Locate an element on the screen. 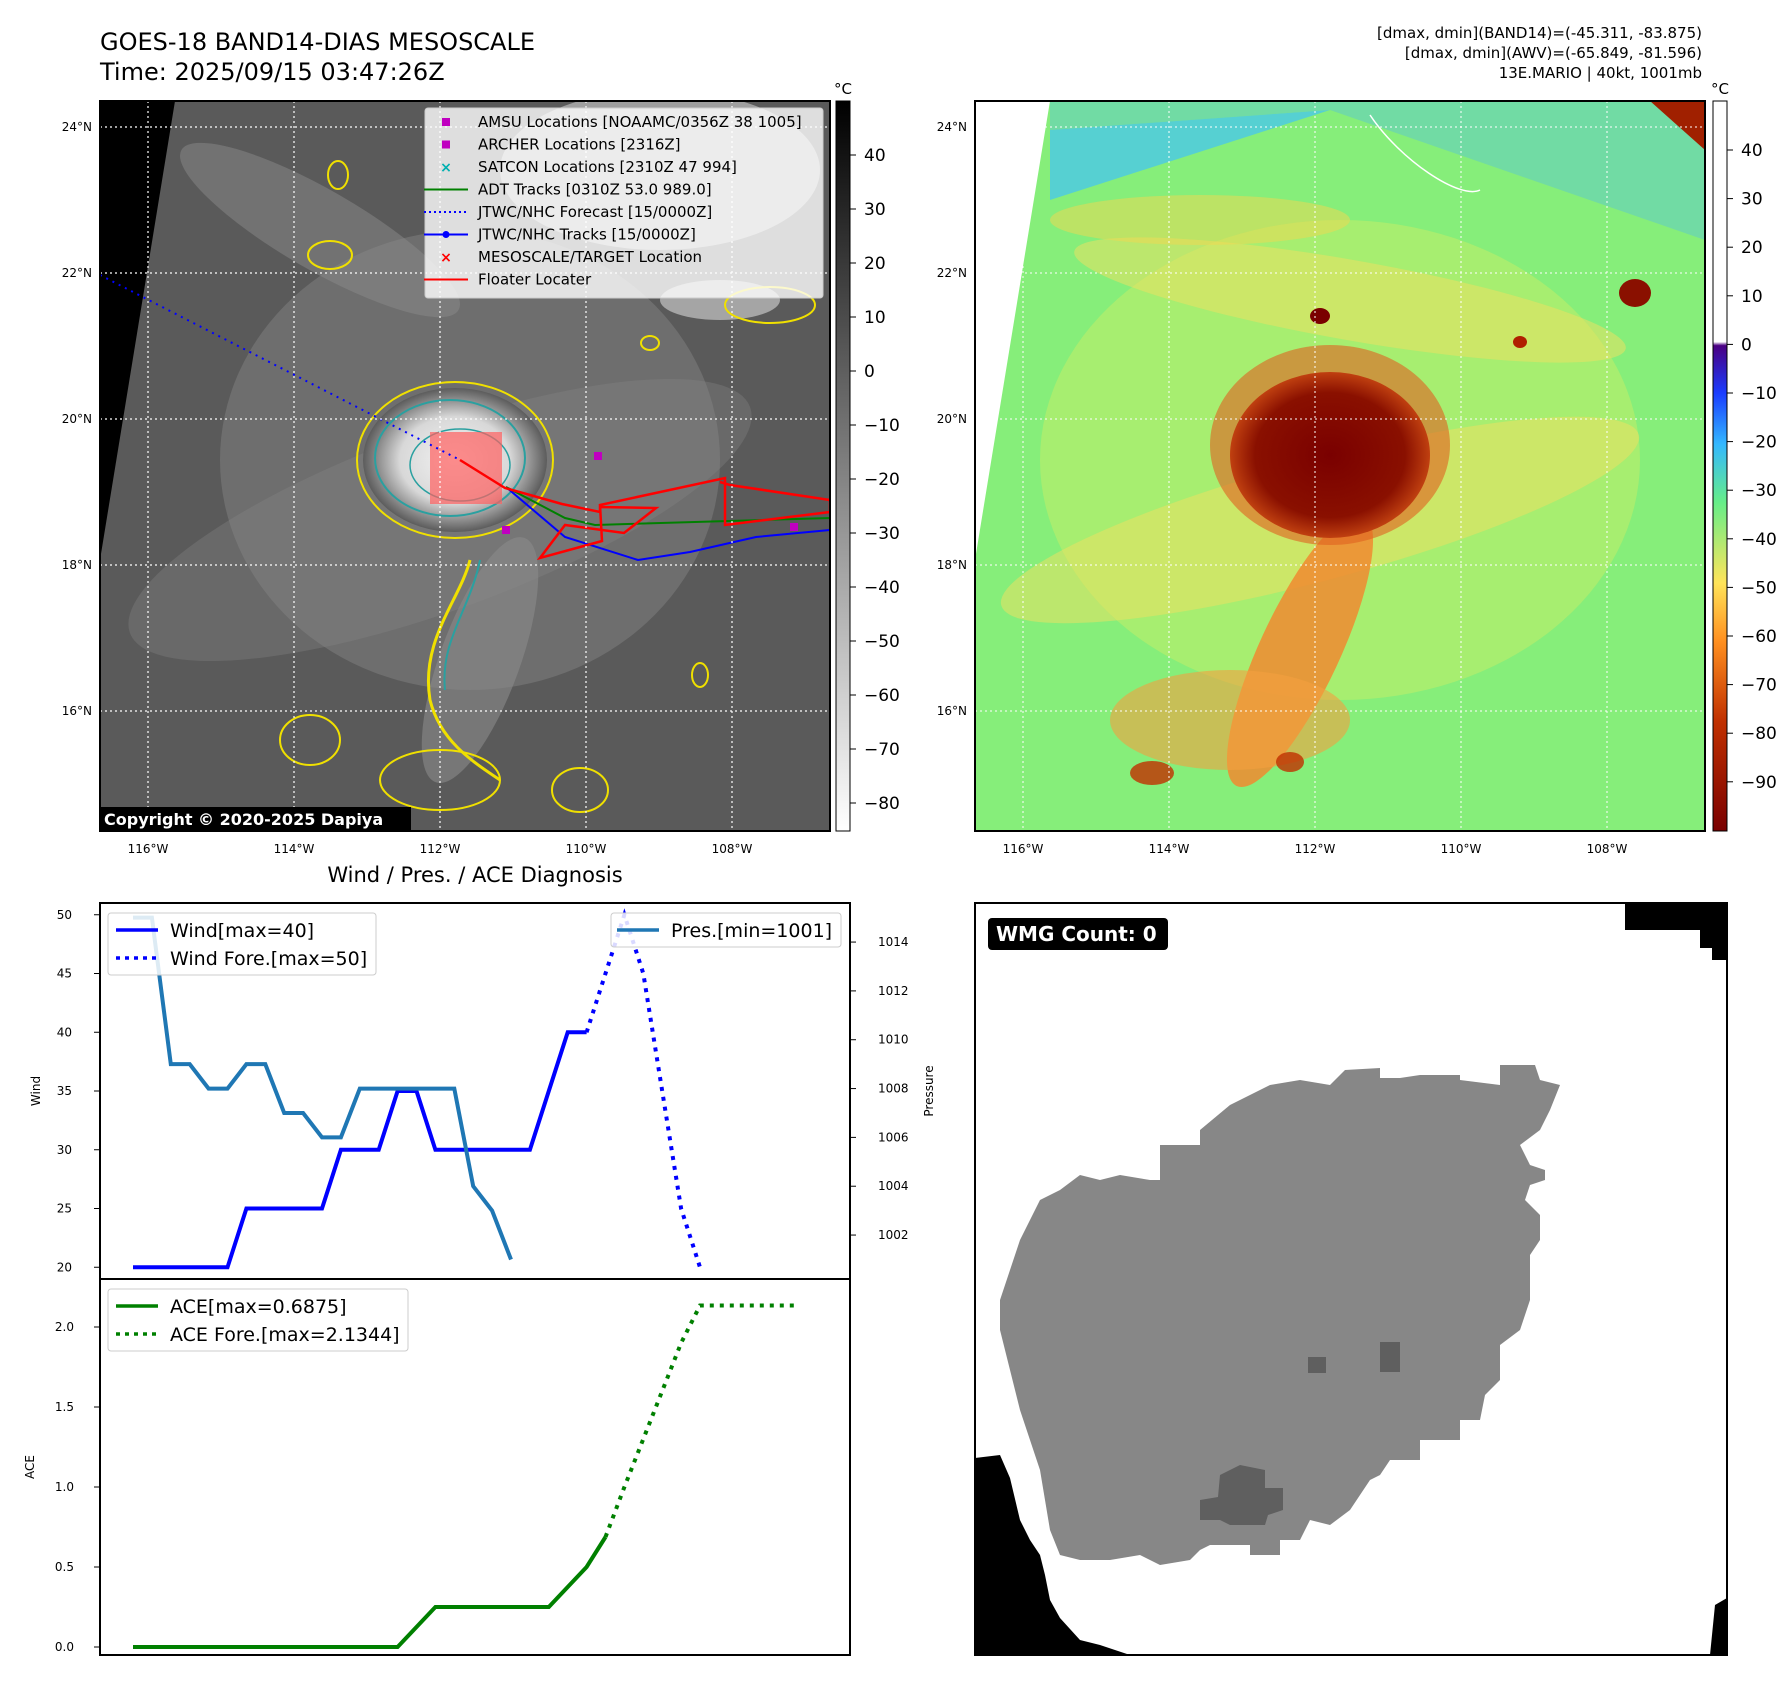 Image resolution: width=1792 pixels, height=1690 pixels. legend-ace: ACE[max=0.6875] is located at coordinates (258, 1307).